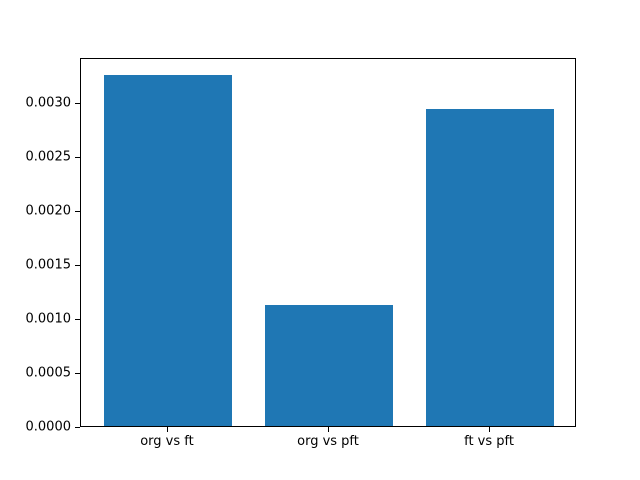 This screenshot has width=640, height=480. Describe the element at coordinates (48, 427) in the screenshot. I see `y-tick-label: 0.0000` at that location.